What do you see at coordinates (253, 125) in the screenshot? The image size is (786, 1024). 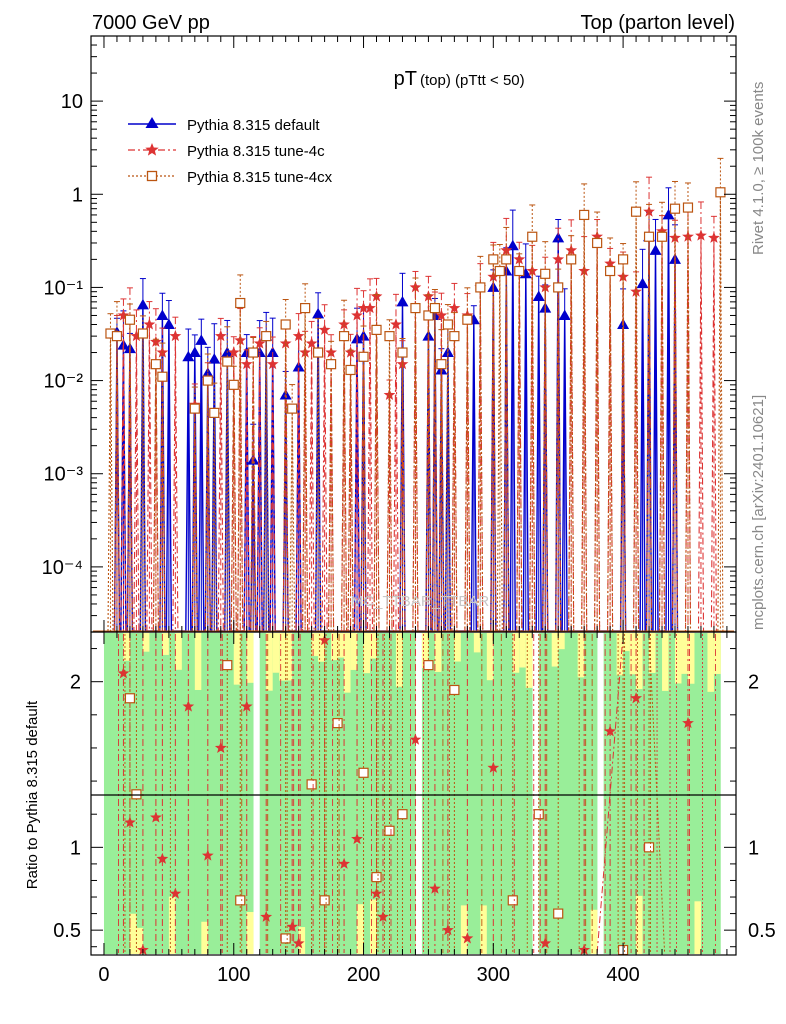 I see `legend-label-default: Pythia 8.315 default` at bounding box center [253, 125].